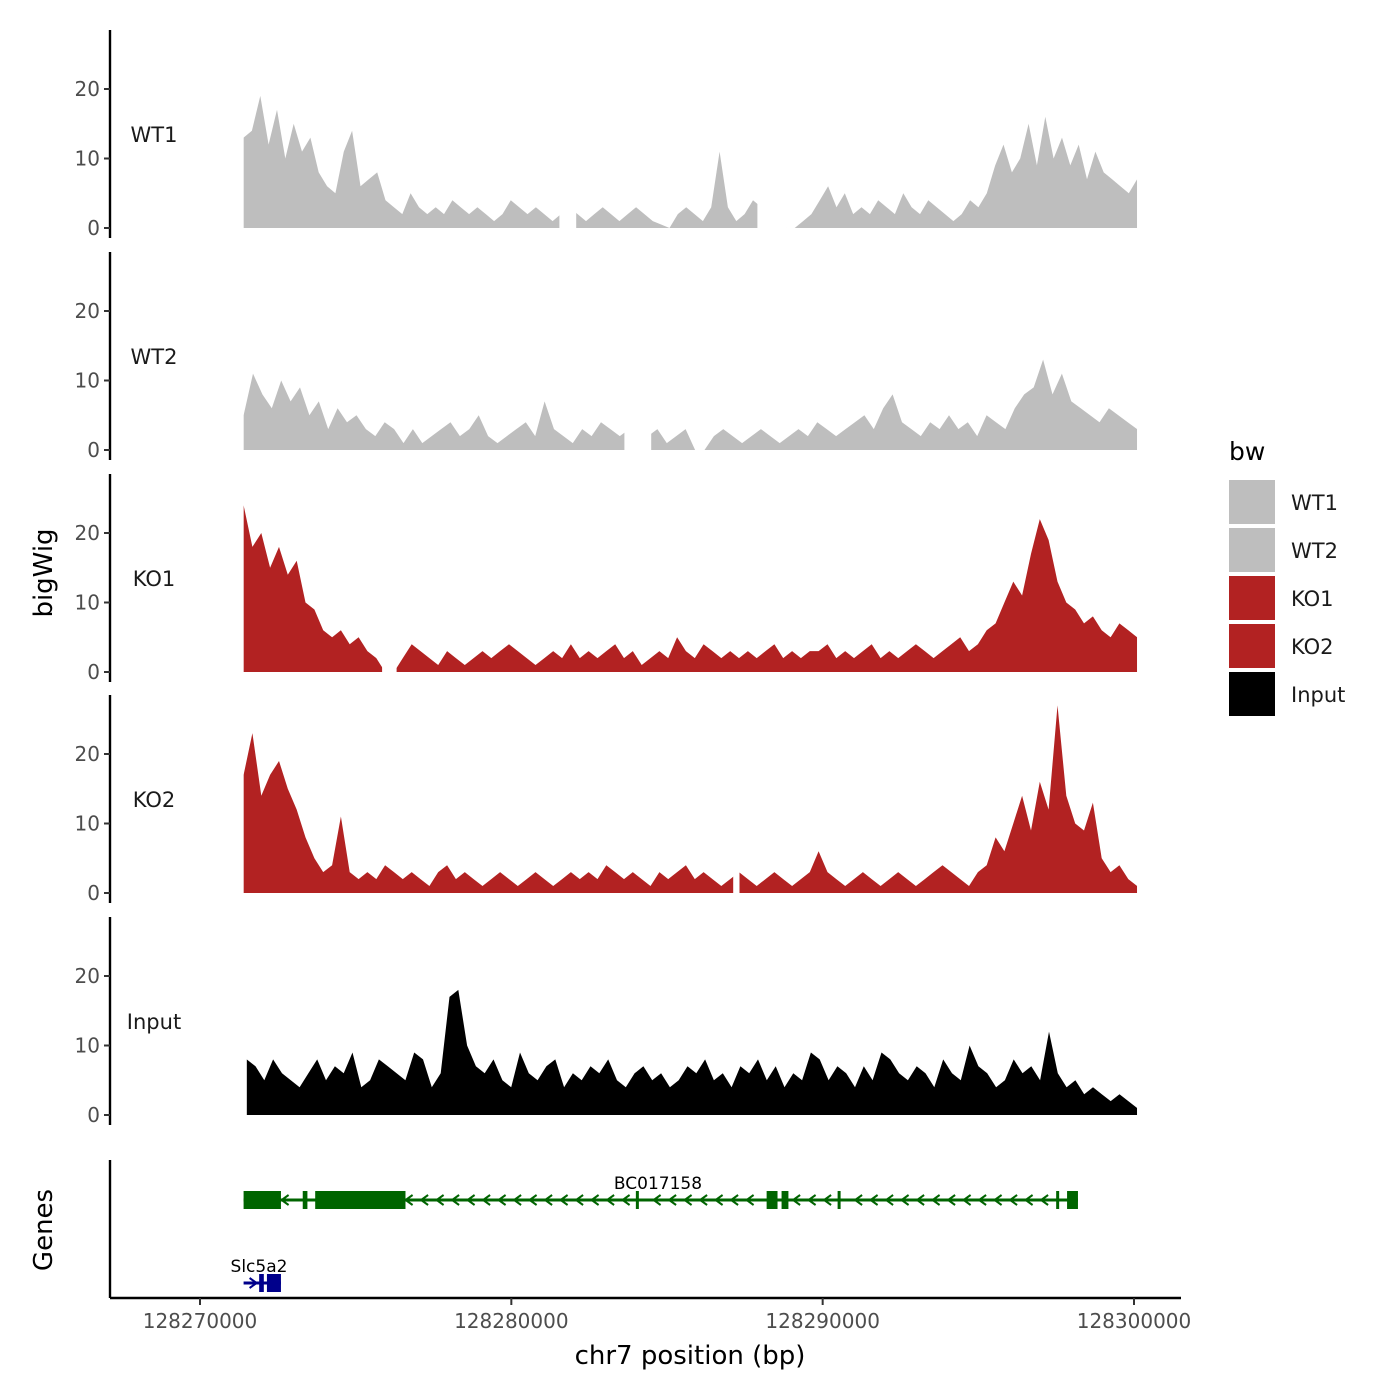 This screenshot has height=1400, width=1400. I want to click on legend-label-ko1: KO1, so click(1312, 599).